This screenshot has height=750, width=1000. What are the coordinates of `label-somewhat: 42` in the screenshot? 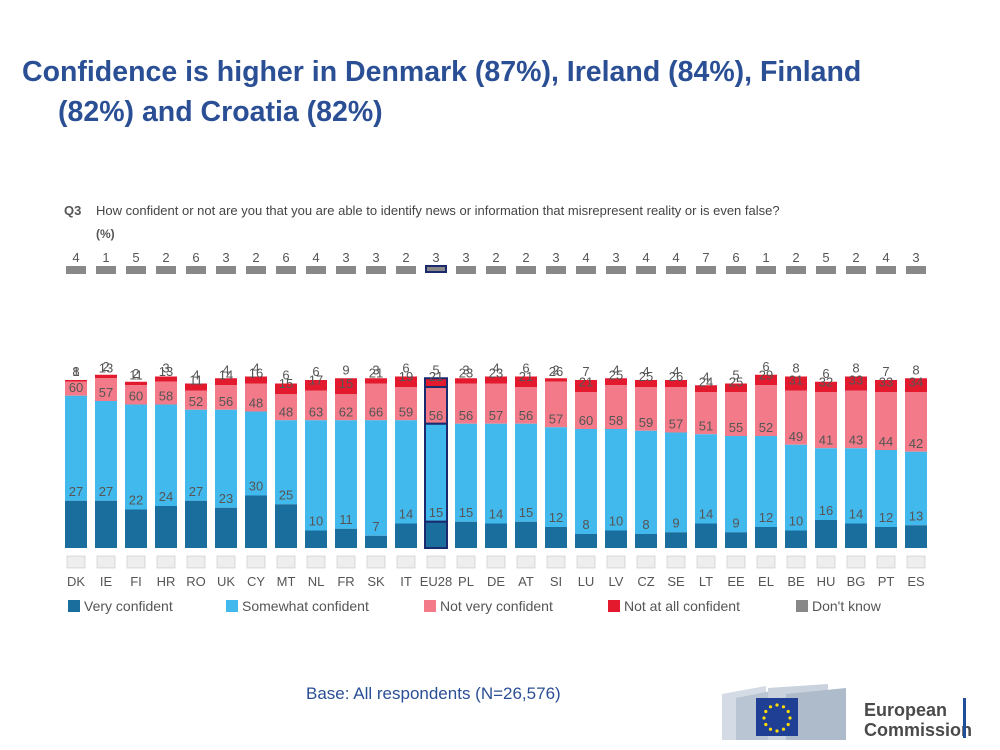 It's located at (916, 443).